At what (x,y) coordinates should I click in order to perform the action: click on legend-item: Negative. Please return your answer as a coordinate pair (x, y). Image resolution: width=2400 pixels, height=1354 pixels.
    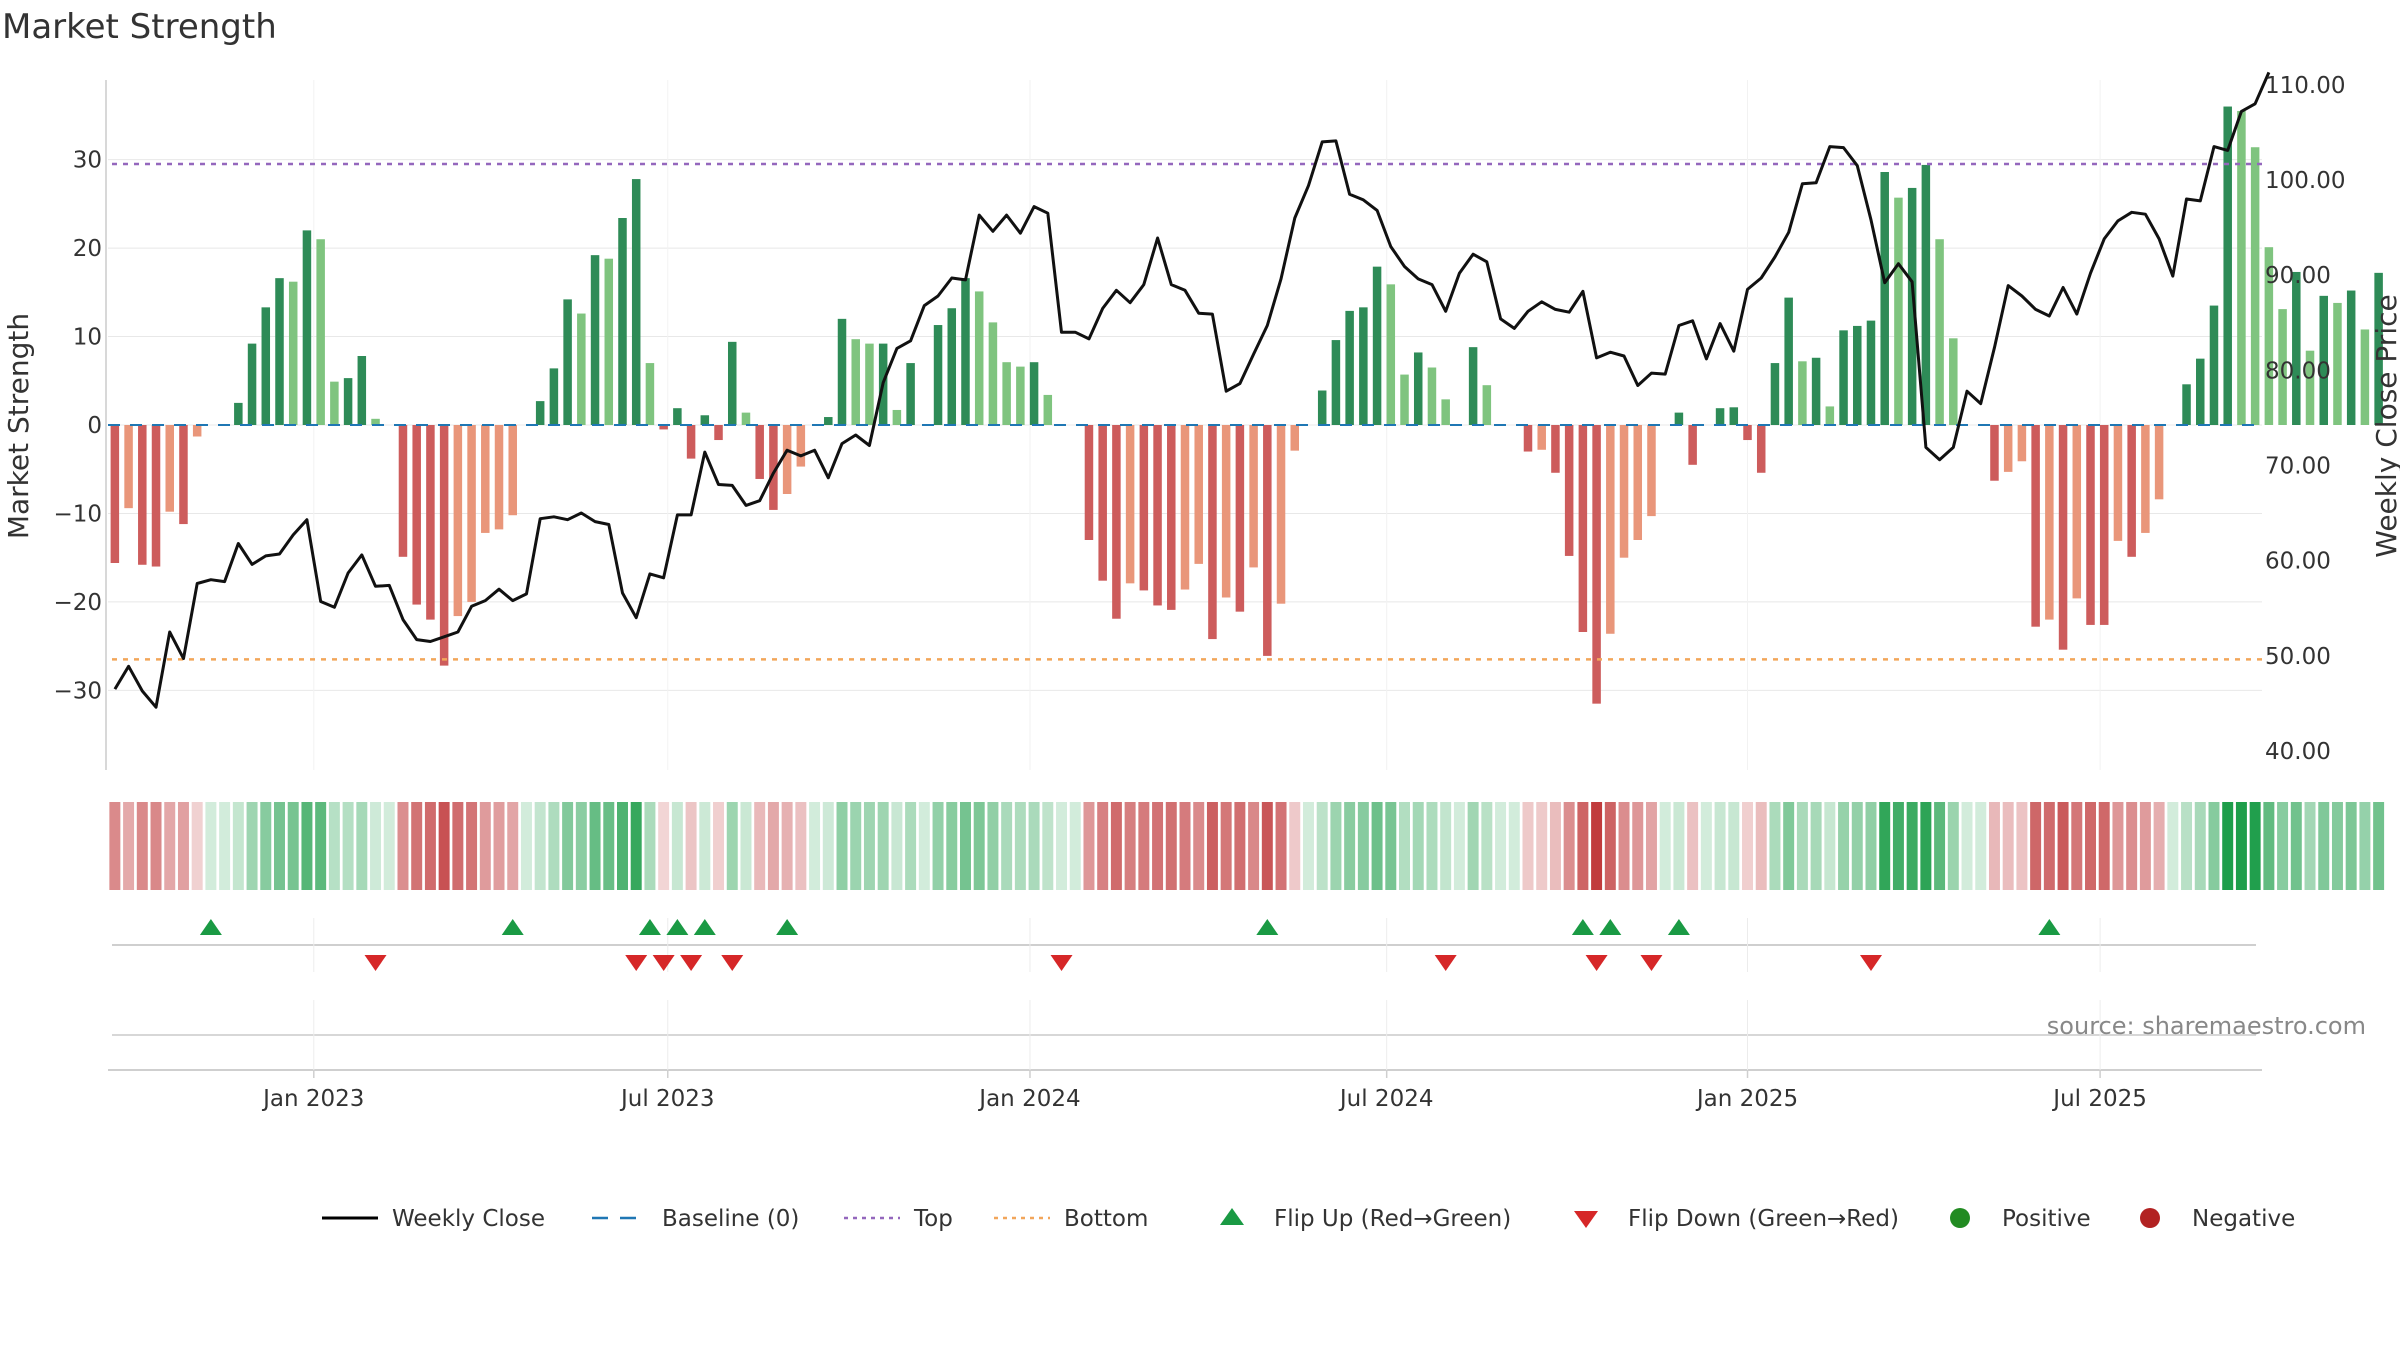
    Looking at the image, I should click on (2217, 1219).